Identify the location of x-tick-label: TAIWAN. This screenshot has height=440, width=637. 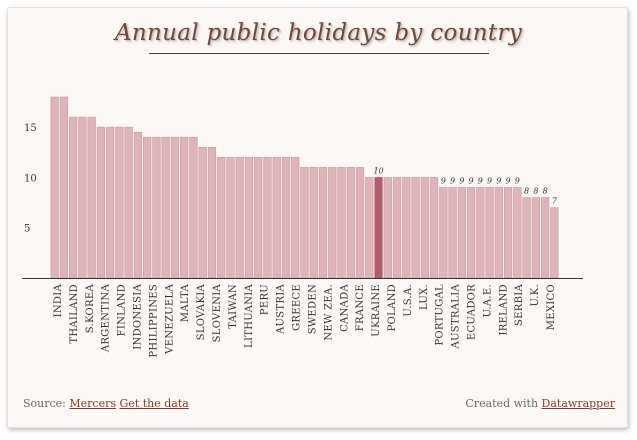
(233, 306).